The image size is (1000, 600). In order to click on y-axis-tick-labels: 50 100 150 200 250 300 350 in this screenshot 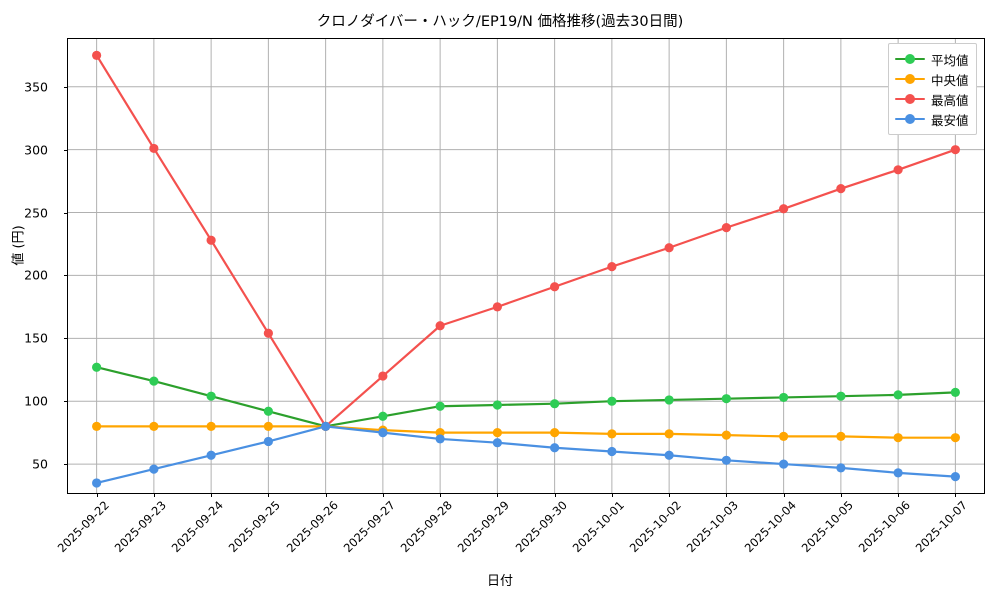, I will do `click(30, 266)`.